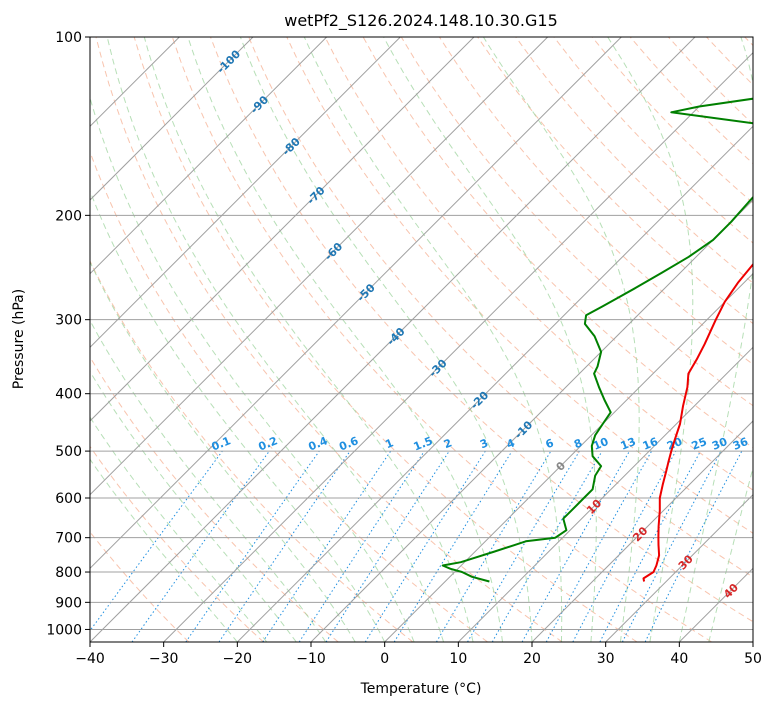 The width and height of the screenshot is (775, 708). Describe the element at coordinates (753, 659) in the screenshot. I see `x-tick-label: 50` at that location.